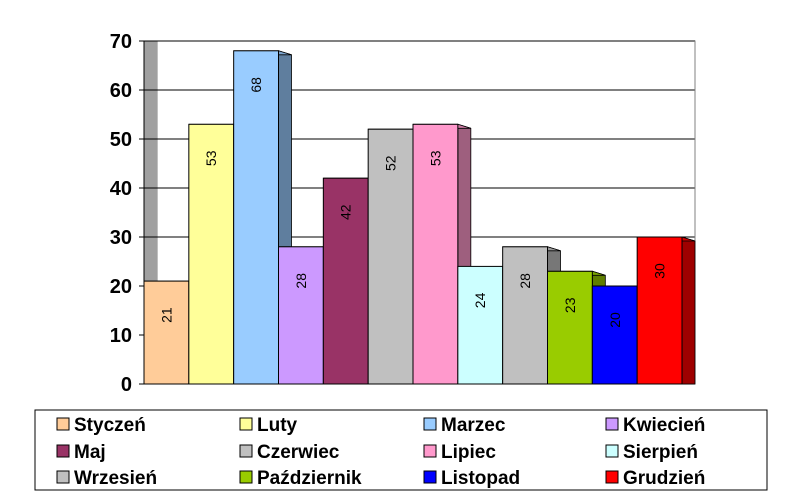  Describe the element at coordinates (166, 315) in the screenshot. I see `data-label: 21` at that location.